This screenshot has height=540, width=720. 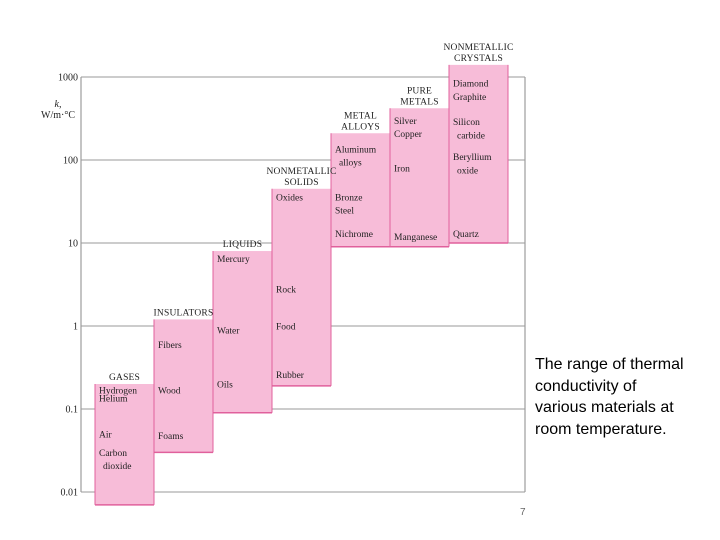 I want to click on material-label: Manganese, so click(x=415, y=238).